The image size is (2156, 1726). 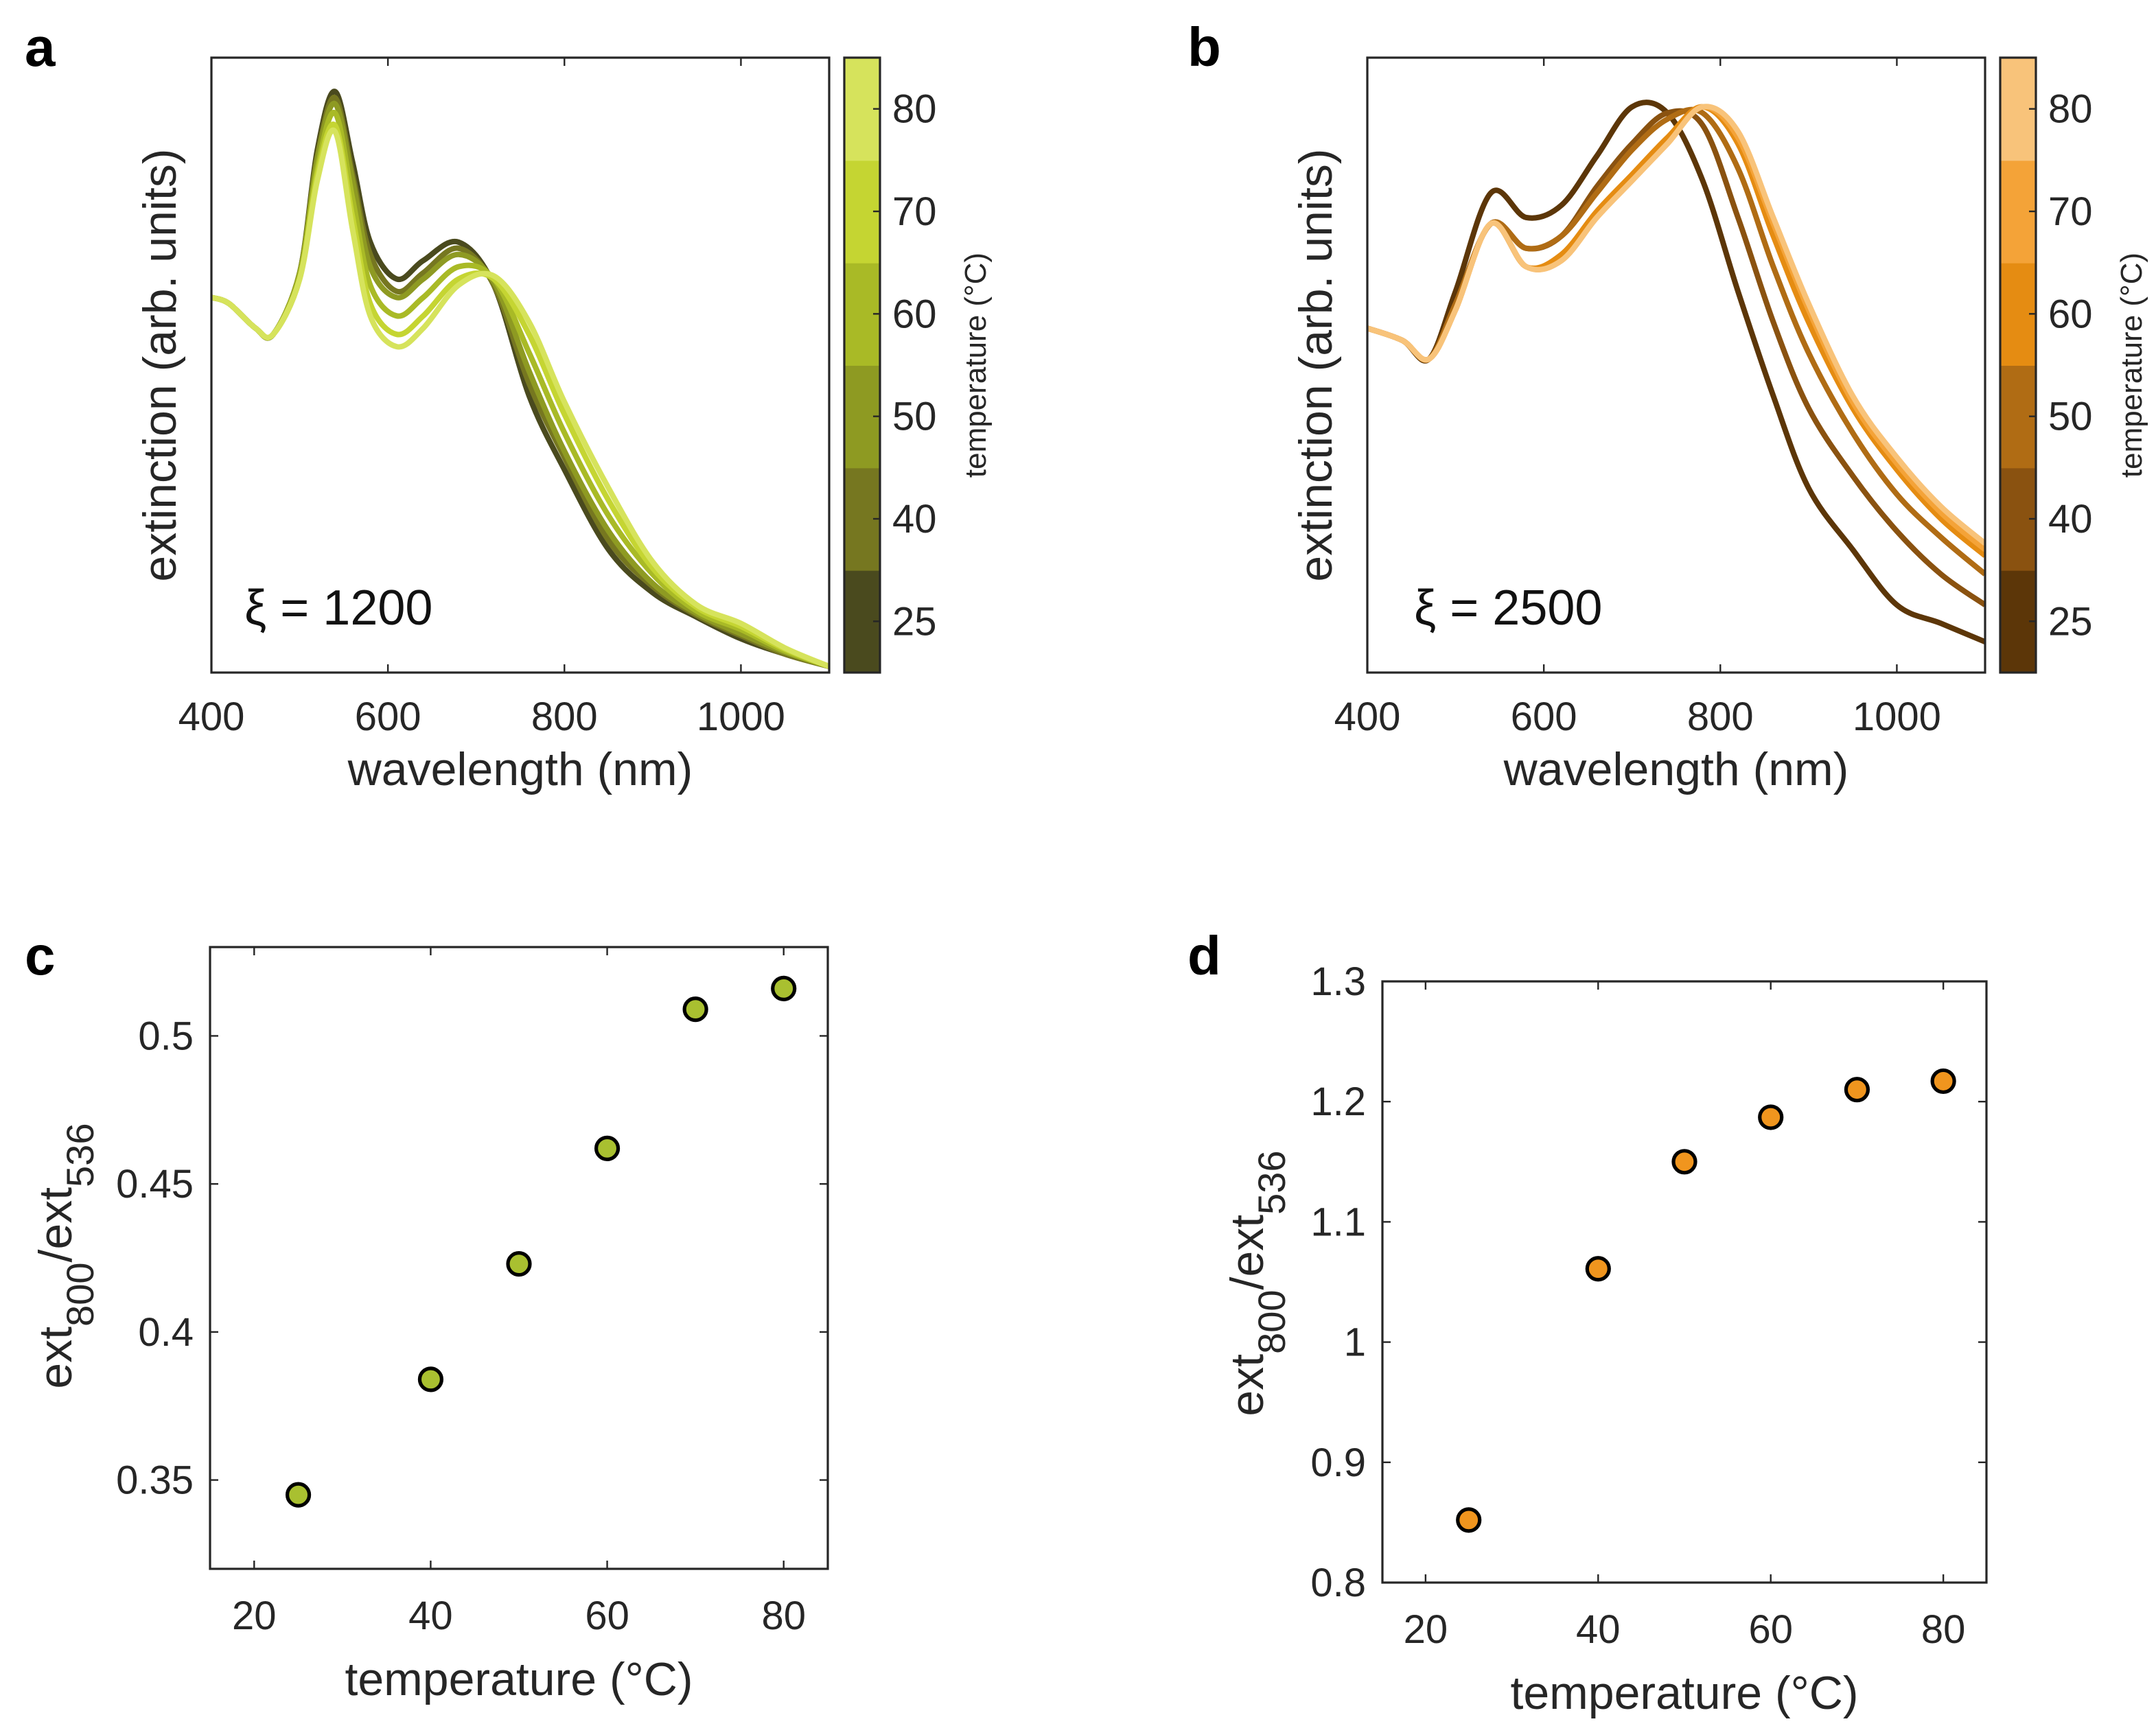 What do you see at coordinates (1204, 955) in the screenshot?
I see `panel-letter: d` at bounding box center [1204, 955].